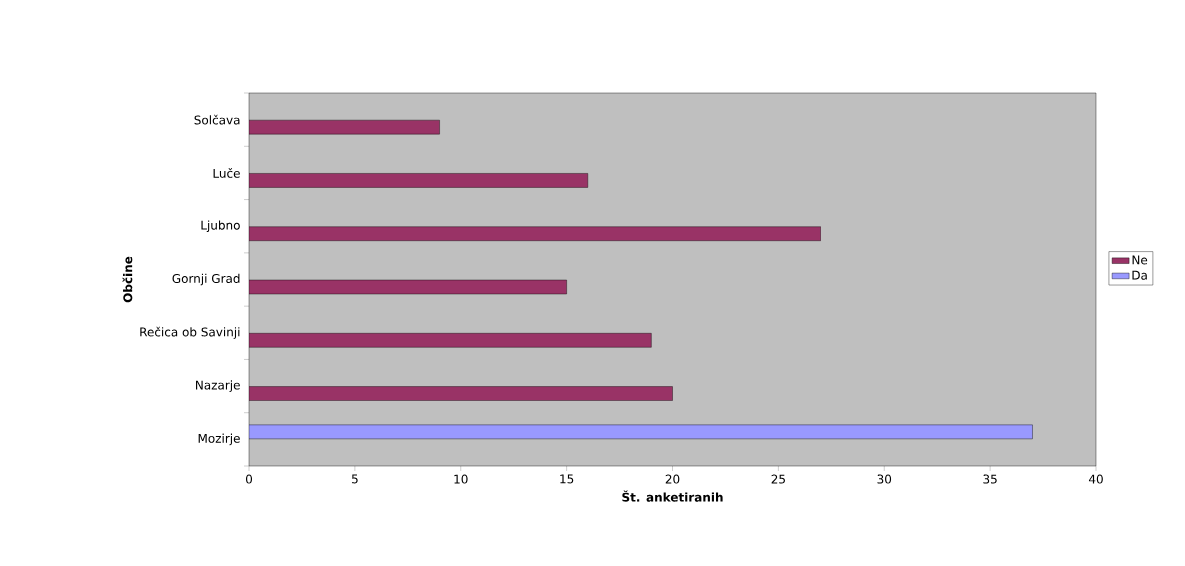  Describe the element at coordinates (220, 226) in the screenshot. I see `y-tick-label: Ljubno` at that location.